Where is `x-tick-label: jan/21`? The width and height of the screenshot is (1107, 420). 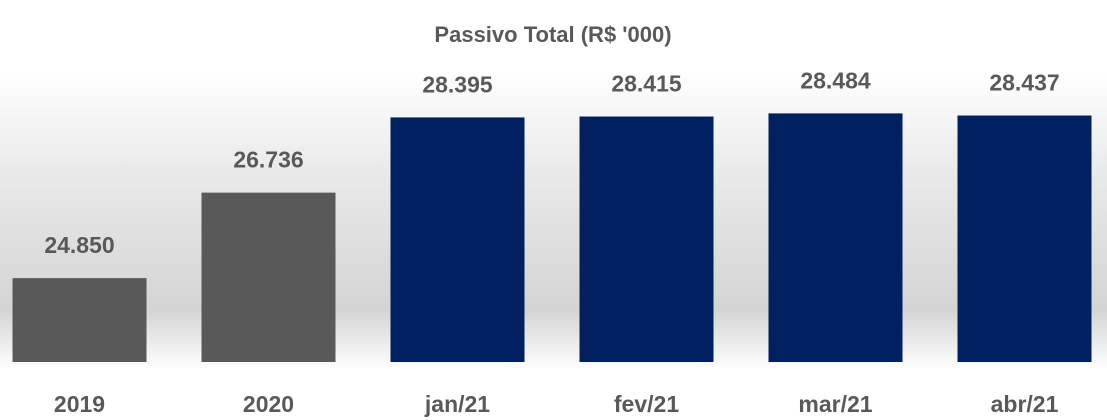
x-tick-label: jan/21 is located at coordinates (457, 404).